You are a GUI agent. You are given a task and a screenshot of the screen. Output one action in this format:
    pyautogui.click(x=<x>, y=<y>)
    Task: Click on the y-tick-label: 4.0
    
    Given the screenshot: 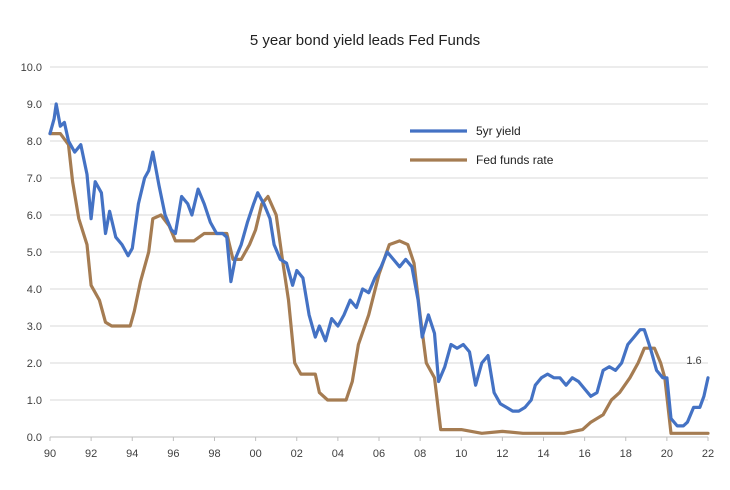 What is the action you would take?
    pyautogui.click(x=34, y=290)
    